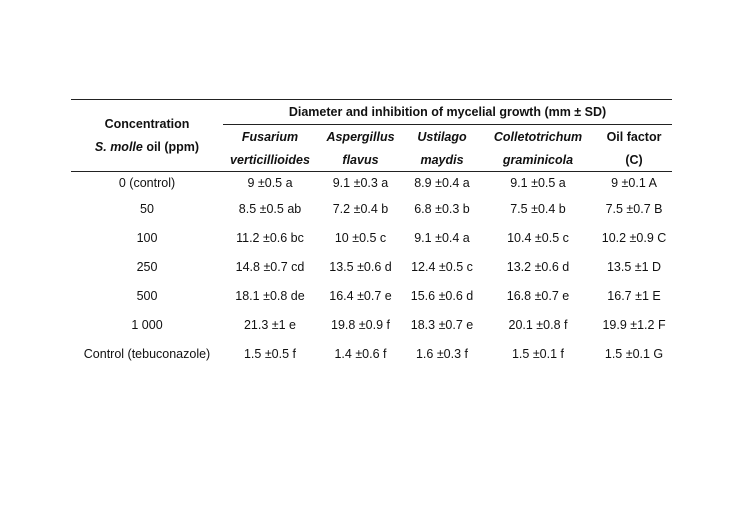 The height and width of the screenshot is (512, 742). What do you see at coordinates (360, 324) in the screenshot?
I see `value-cell: 19.8 ±0.9 f` at bounding box center [360, 324].